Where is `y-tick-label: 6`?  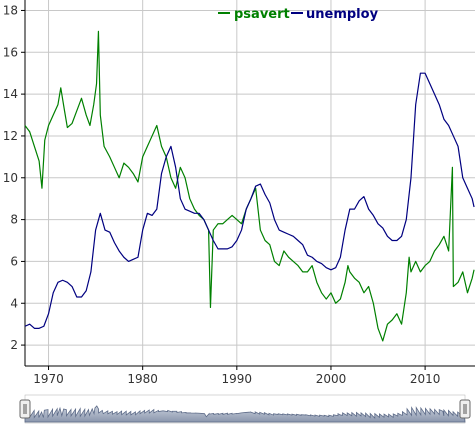
y-tick-label: 6 is located at coordinates (14, 261).